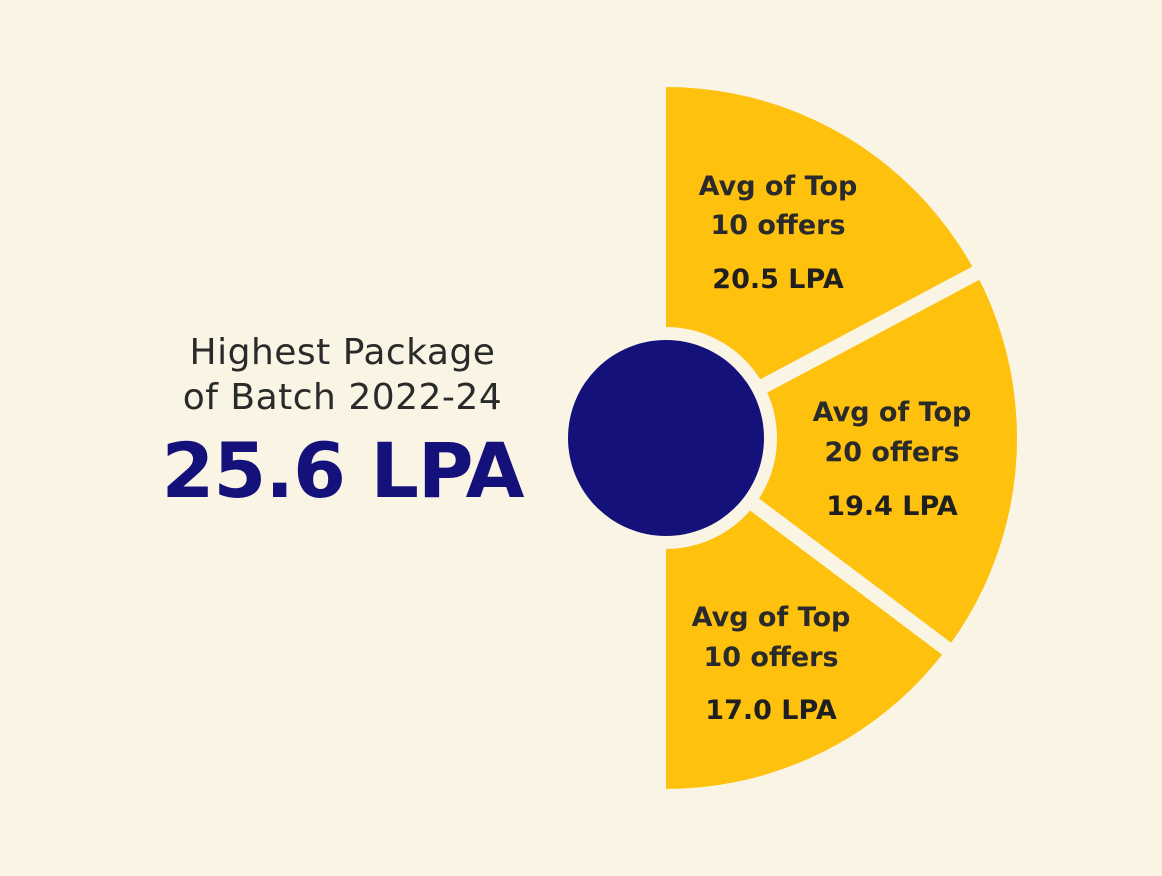 Image resolution: width=1162 pixels, height=876 pixels. What do you see at coordinates (342, 397) in the screenshot?
I see `headline-line2: of Batch 2022-24` at bounding box center [342, 397].